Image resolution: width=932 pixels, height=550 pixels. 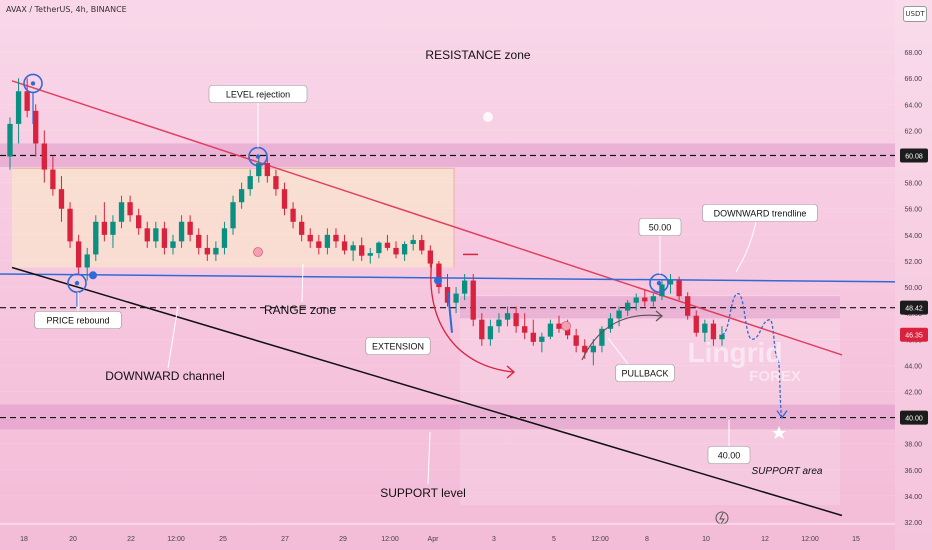 I want to click on x-tick-label: 25, so click(x=223, y=539).